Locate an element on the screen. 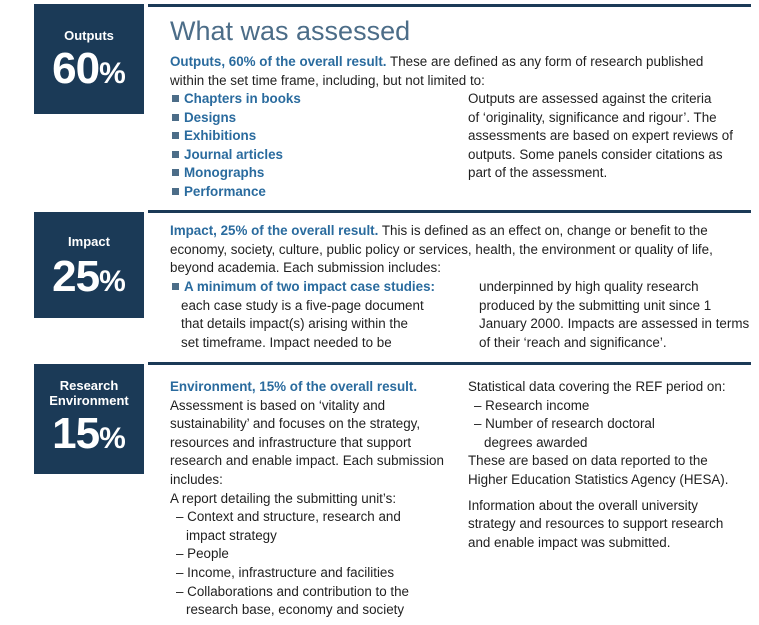 Image resolution: width=759 pixels, height=625 pixels. impact-text-line: each case study is a five-page document is located at coordinates (302, 305).